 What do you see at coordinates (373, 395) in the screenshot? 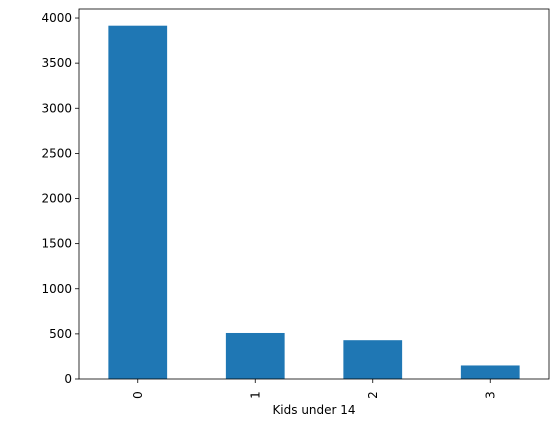
I see `x-tick-label: 2` at bounding box center [373, 395].